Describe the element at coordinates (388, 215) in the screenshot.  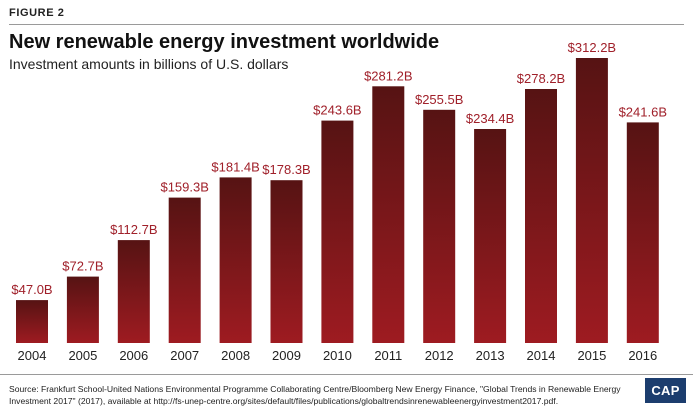
I see `bar-2011` at that location.